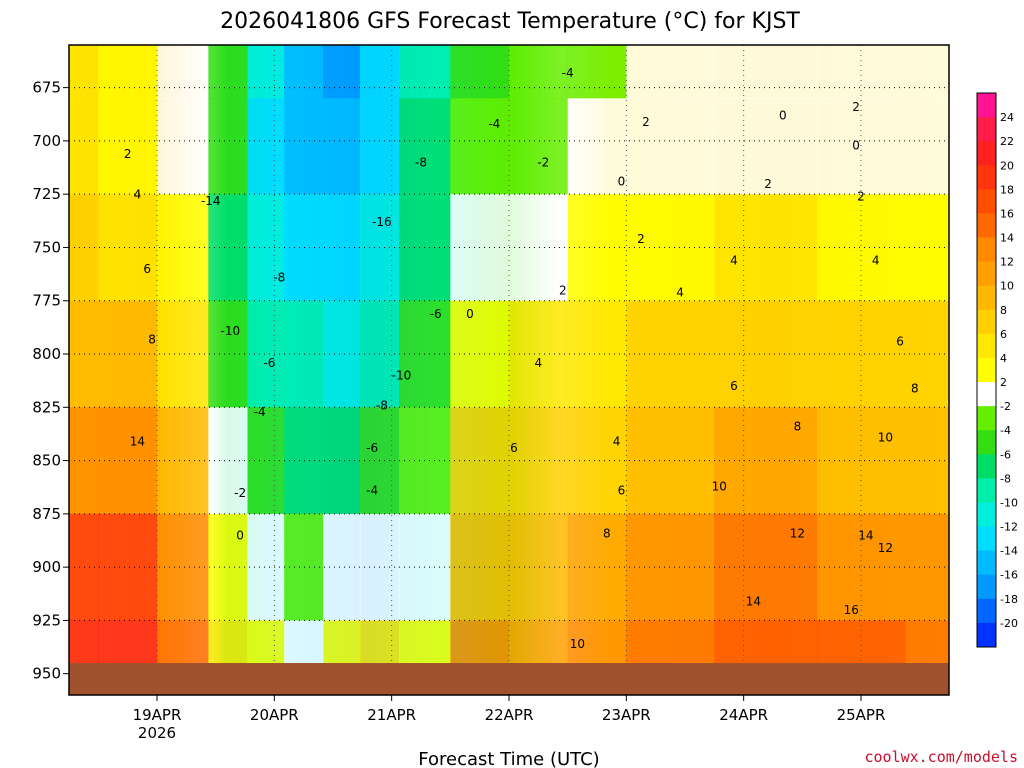 Image resolution: width=1024 pixels, height=768 pixels. What do you see at coordinates (1009, 502) in the screenshot?
I see `color-legend-label: -10` at bounding box center [1009, 502].